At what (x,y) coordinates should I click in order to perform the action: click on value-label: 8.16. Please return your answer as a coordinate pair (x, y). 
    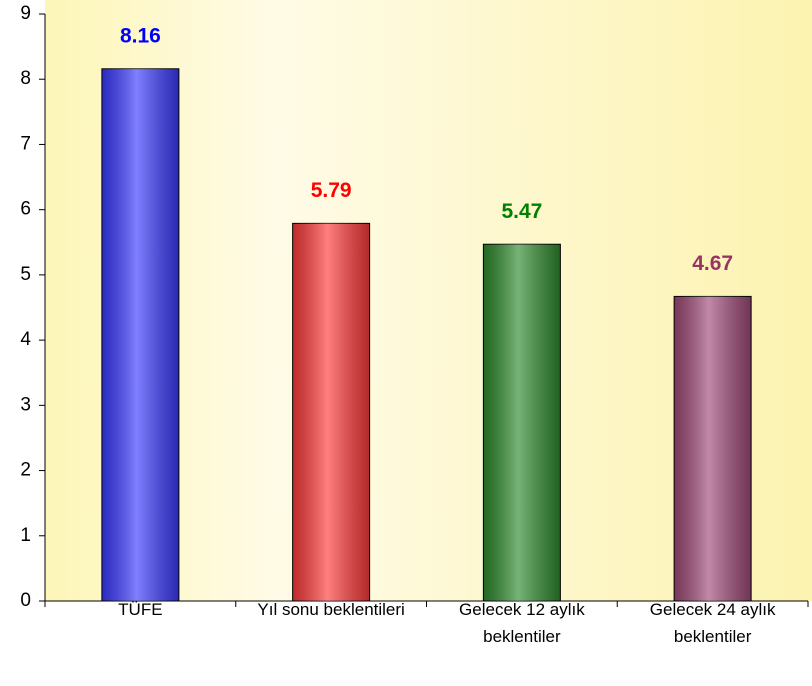
    Looking at the image, I should click on (140, 35).